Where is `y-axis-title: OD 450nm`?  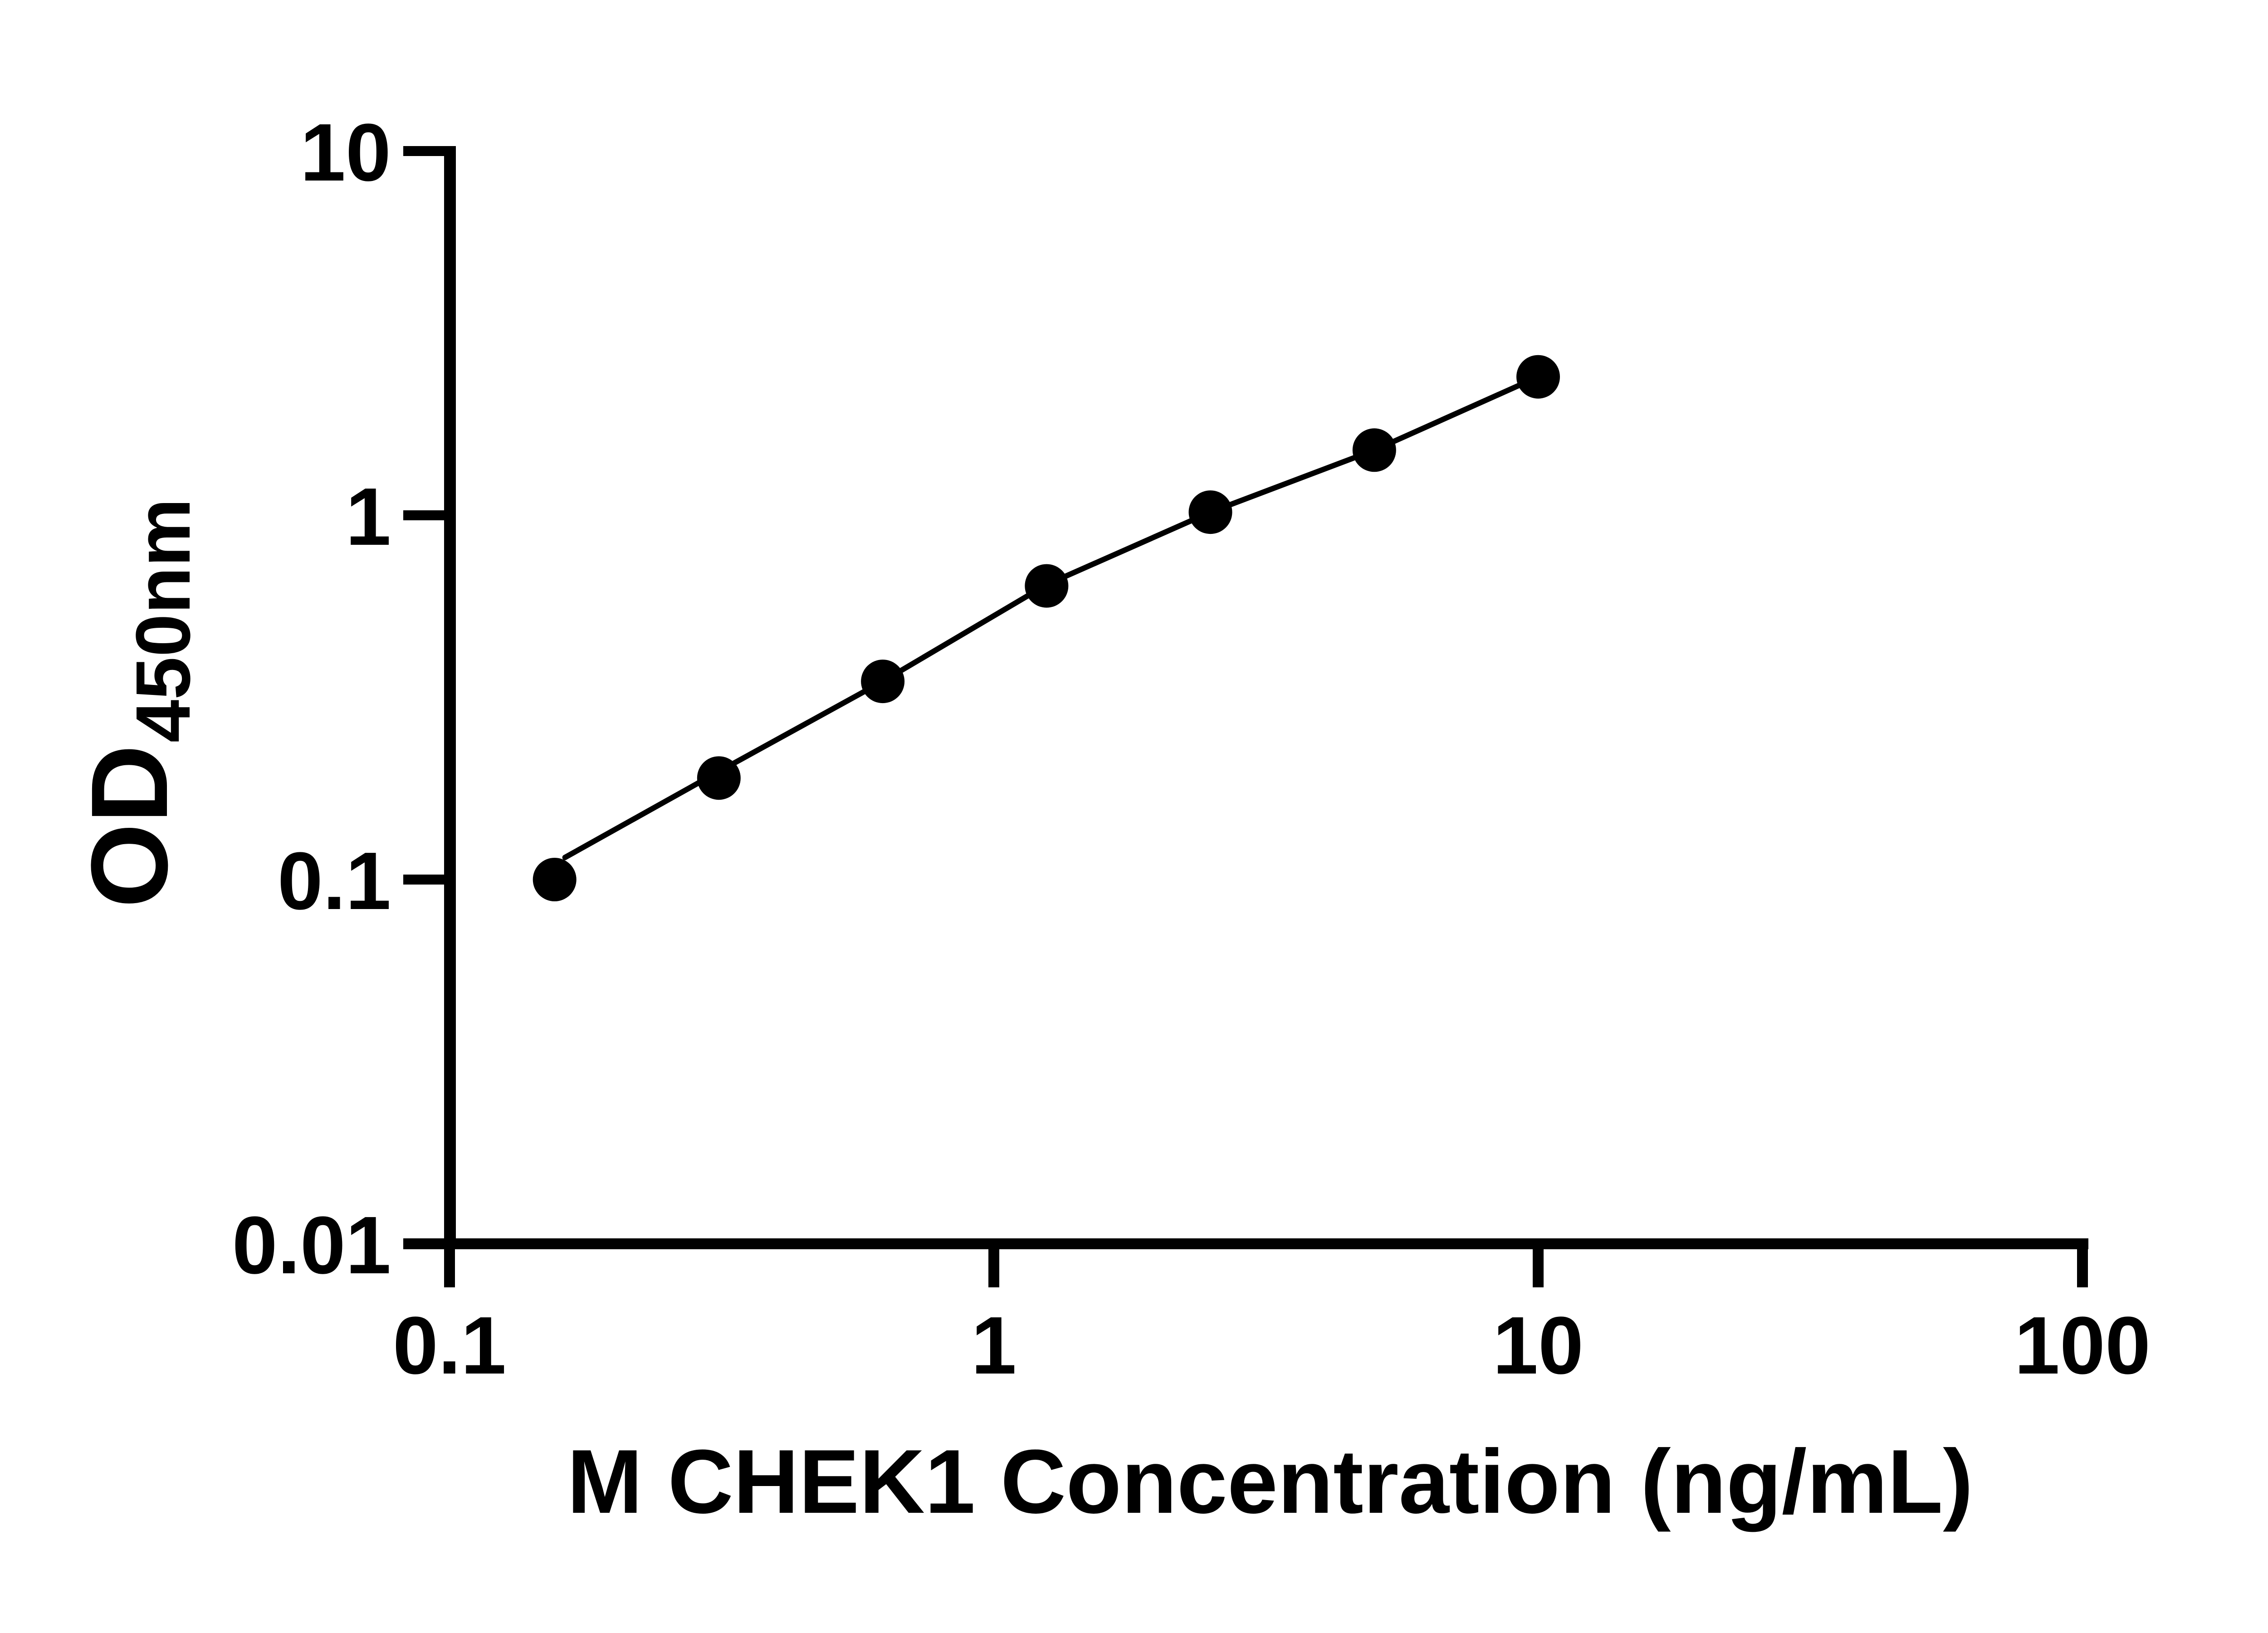 y-axis-title: OD 450nm is located at coordinates (137, 703).